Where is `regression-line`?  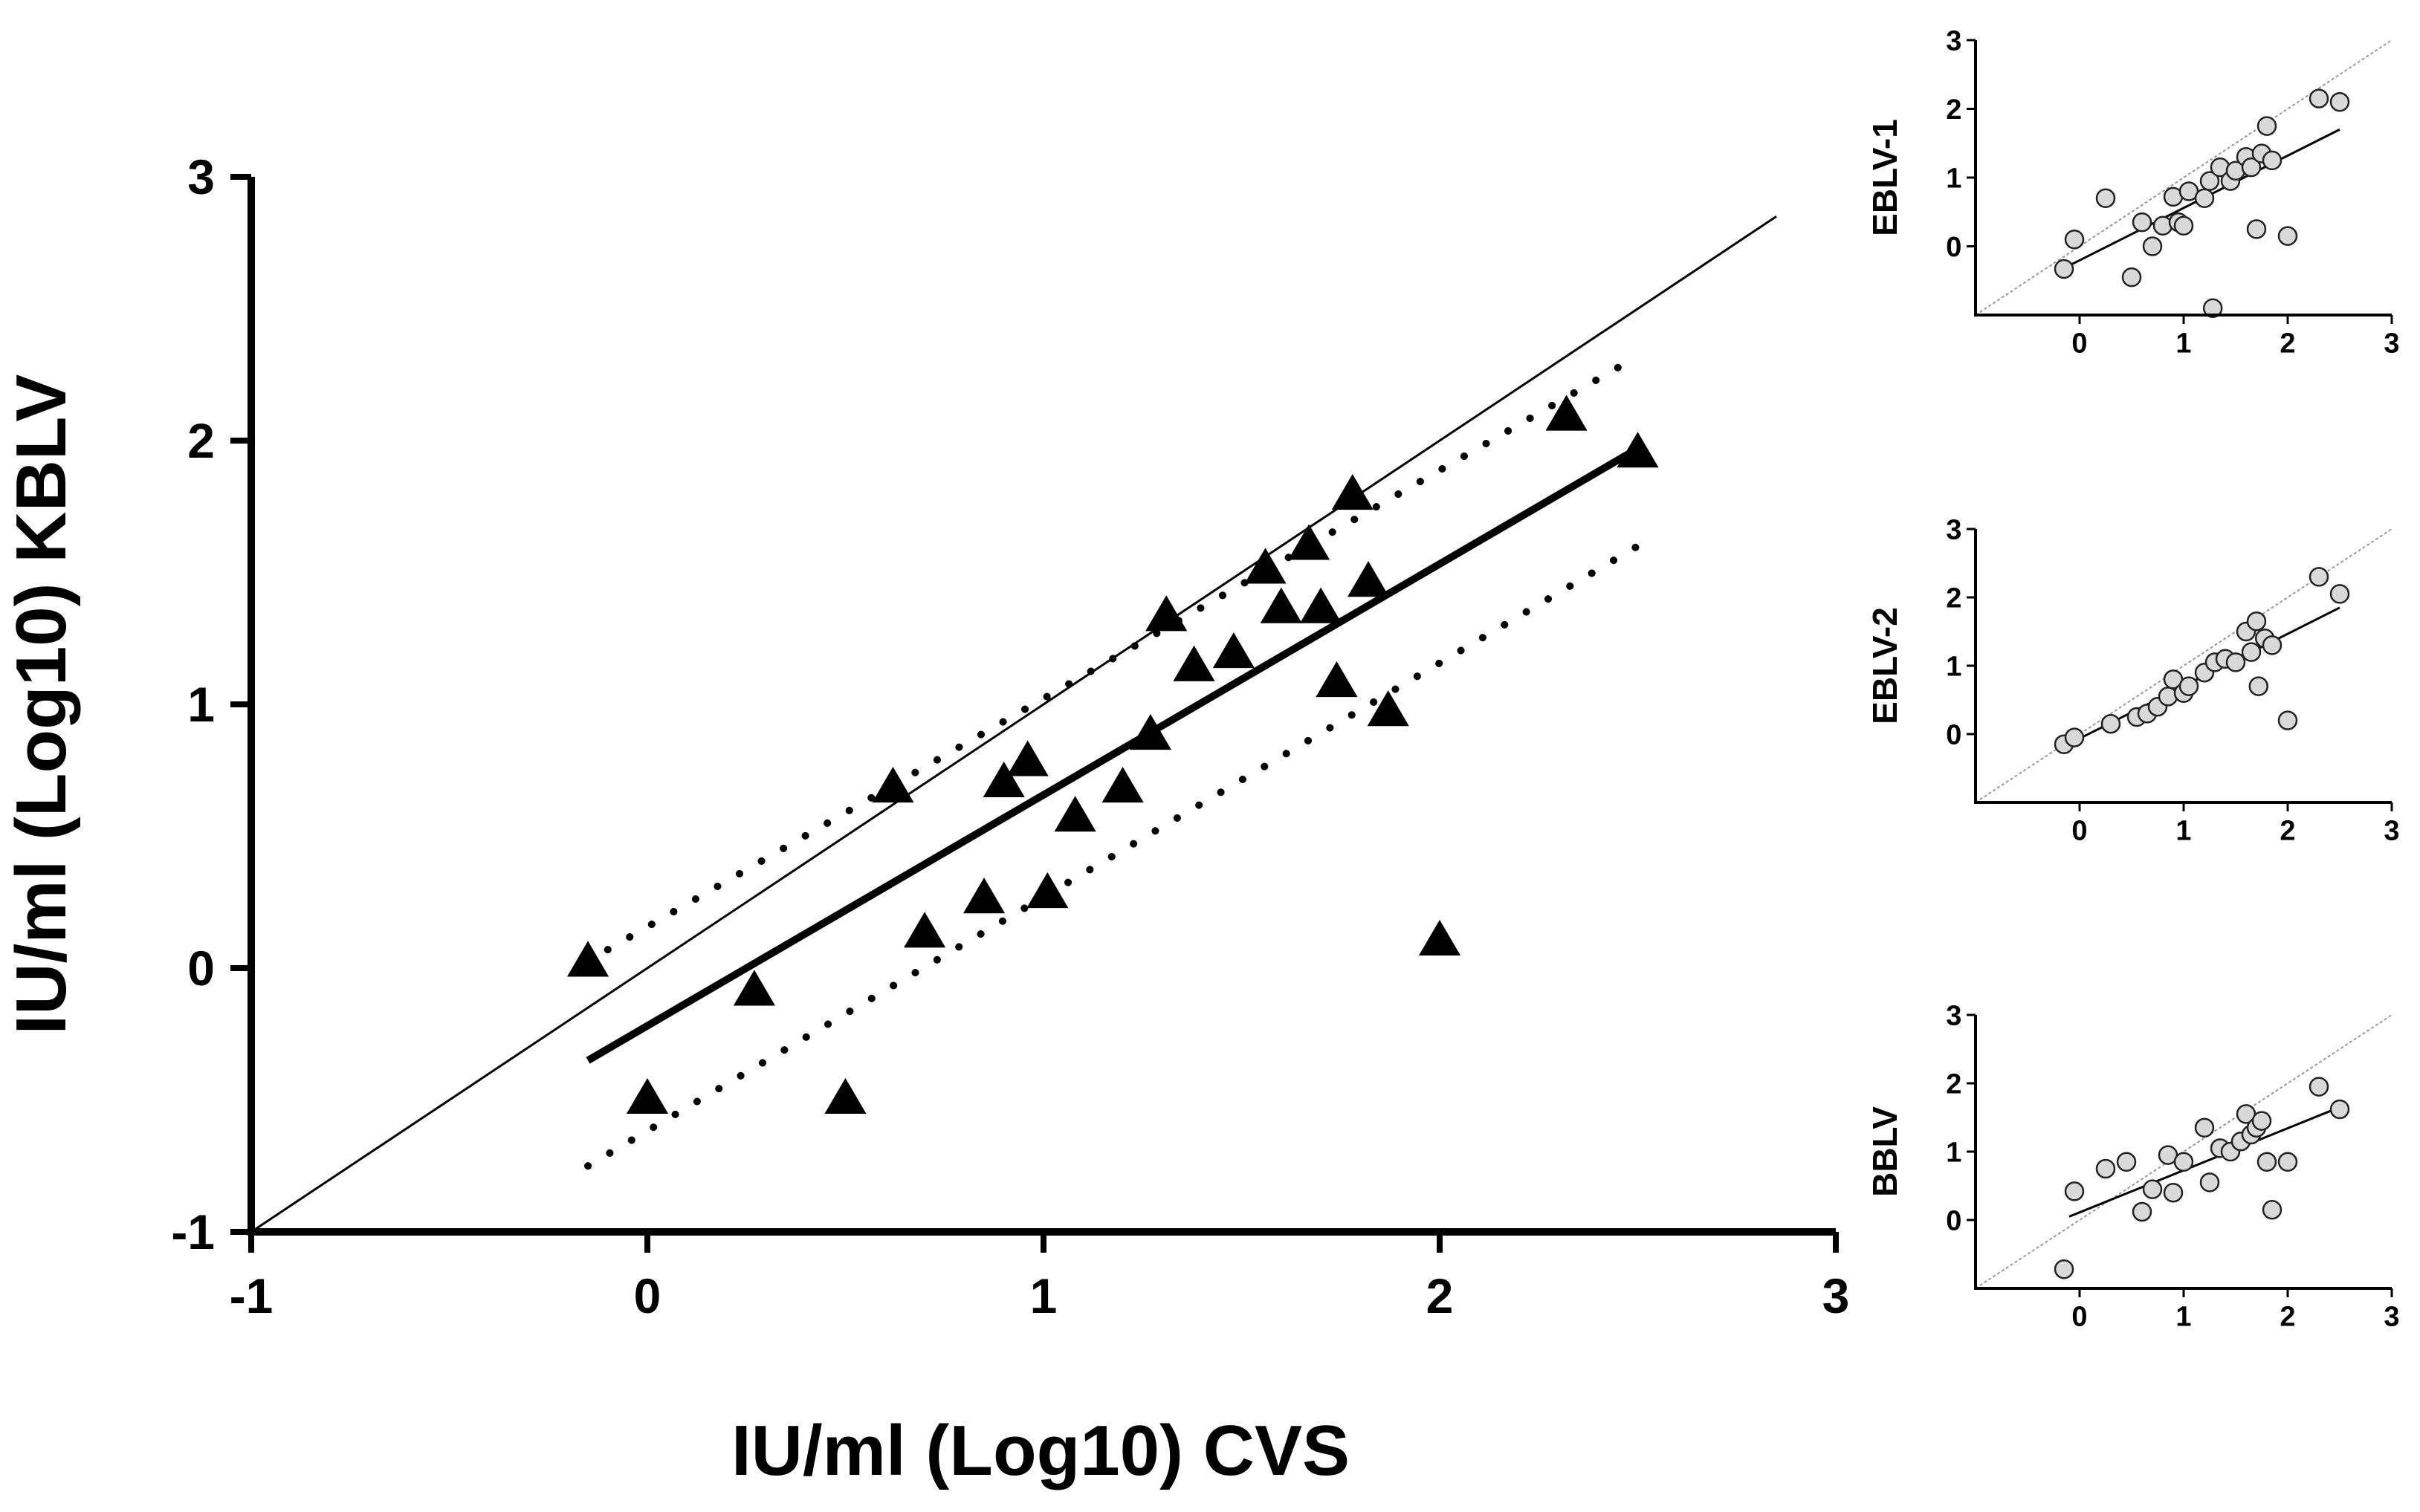 regression-line is located at coordinates (2204, 1162).